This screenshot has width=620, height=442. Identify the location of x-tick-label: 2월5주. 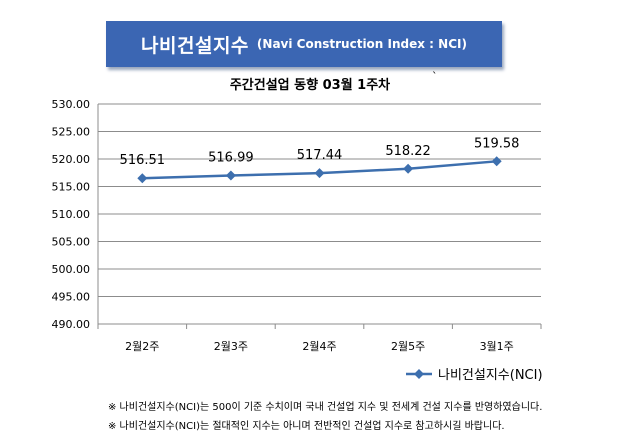
(408, 346).